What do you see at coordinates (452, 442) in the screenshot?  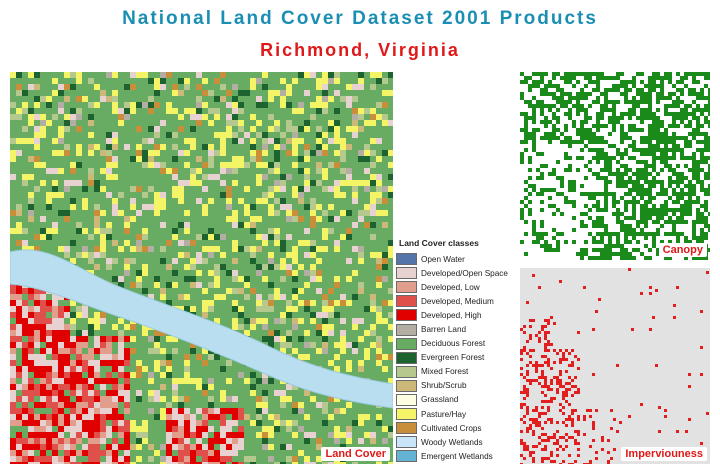 I see `legend-label: Woody Wetlands` at bounding box center [452, 442].